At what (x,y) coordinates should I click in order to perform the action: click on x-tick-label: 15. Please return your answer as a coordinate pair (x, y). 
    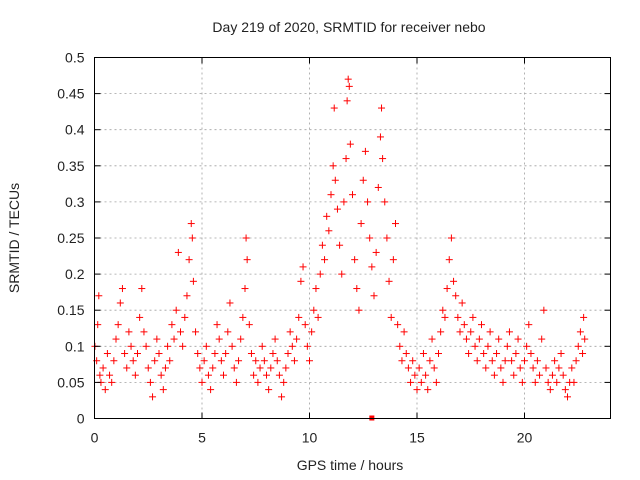
    Looking at the image, I should click on (417, 438).